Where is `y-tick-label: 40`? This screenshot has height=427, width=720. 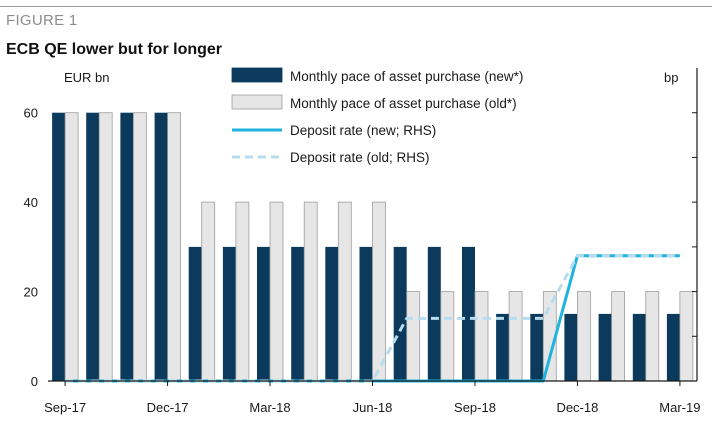
y-tick-label: 40 is located at coordinates (31, 202).